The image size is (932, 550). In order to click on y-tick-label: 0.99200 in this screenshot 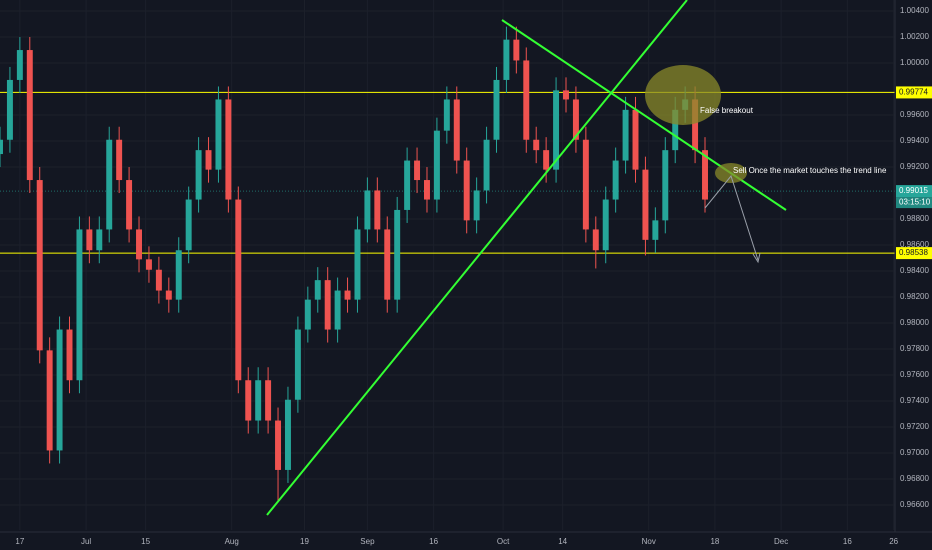, I will do `click(914, 166)`.